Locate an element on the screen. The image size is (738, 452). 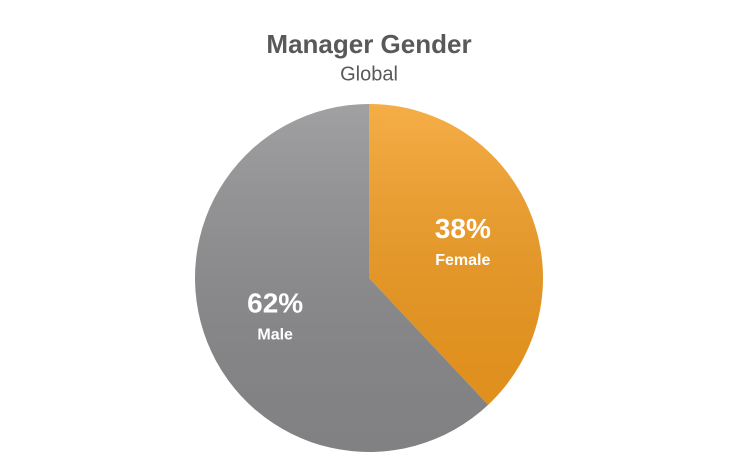
value-label: 62% is located at coordinates (275, 303).